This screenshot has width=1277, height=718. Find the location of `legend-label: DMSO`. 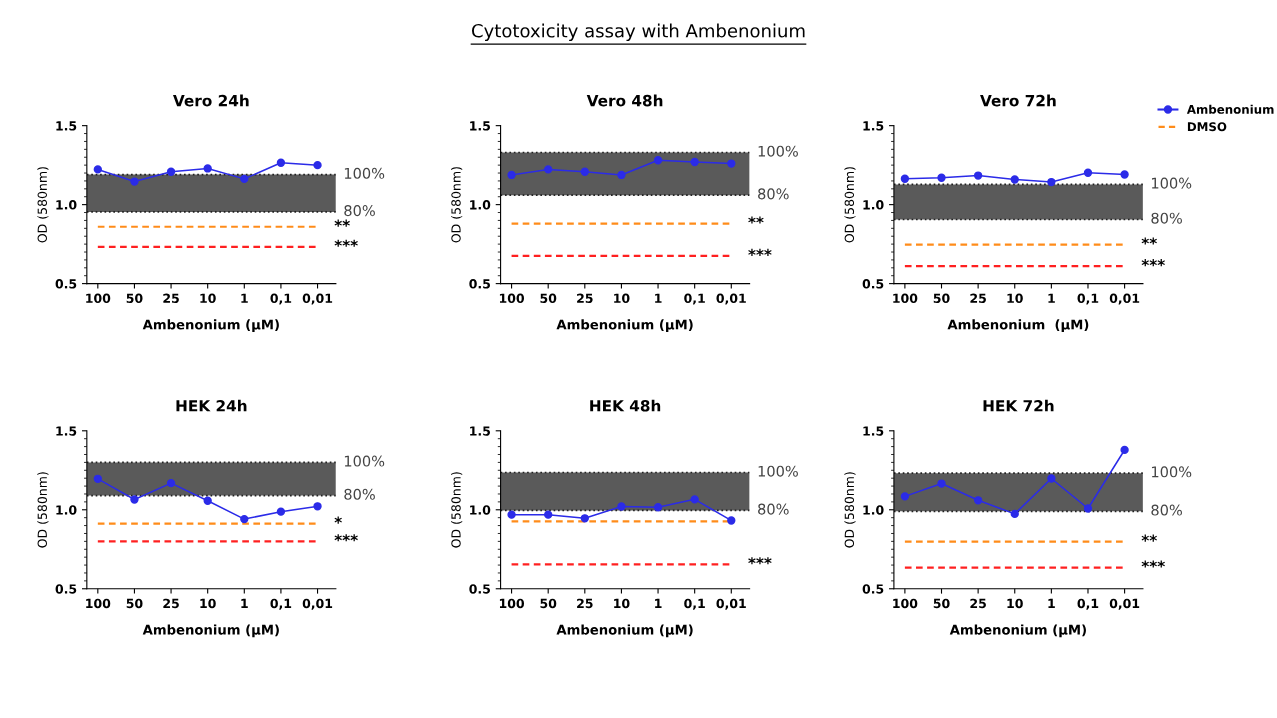

legend-label: DMSO is located at coordinates (1207, 127).